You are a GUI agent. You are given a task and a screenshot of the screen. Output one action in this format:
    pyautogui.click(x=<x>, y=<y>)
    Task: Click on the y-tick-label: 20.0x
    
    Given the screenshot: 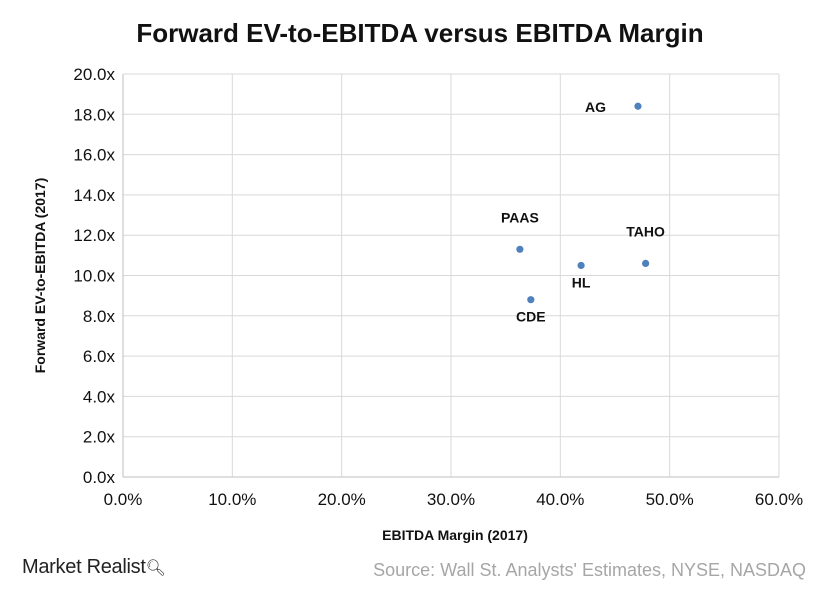 What is the action you would take?
    pyautogui.click(x=94, y=74)
    